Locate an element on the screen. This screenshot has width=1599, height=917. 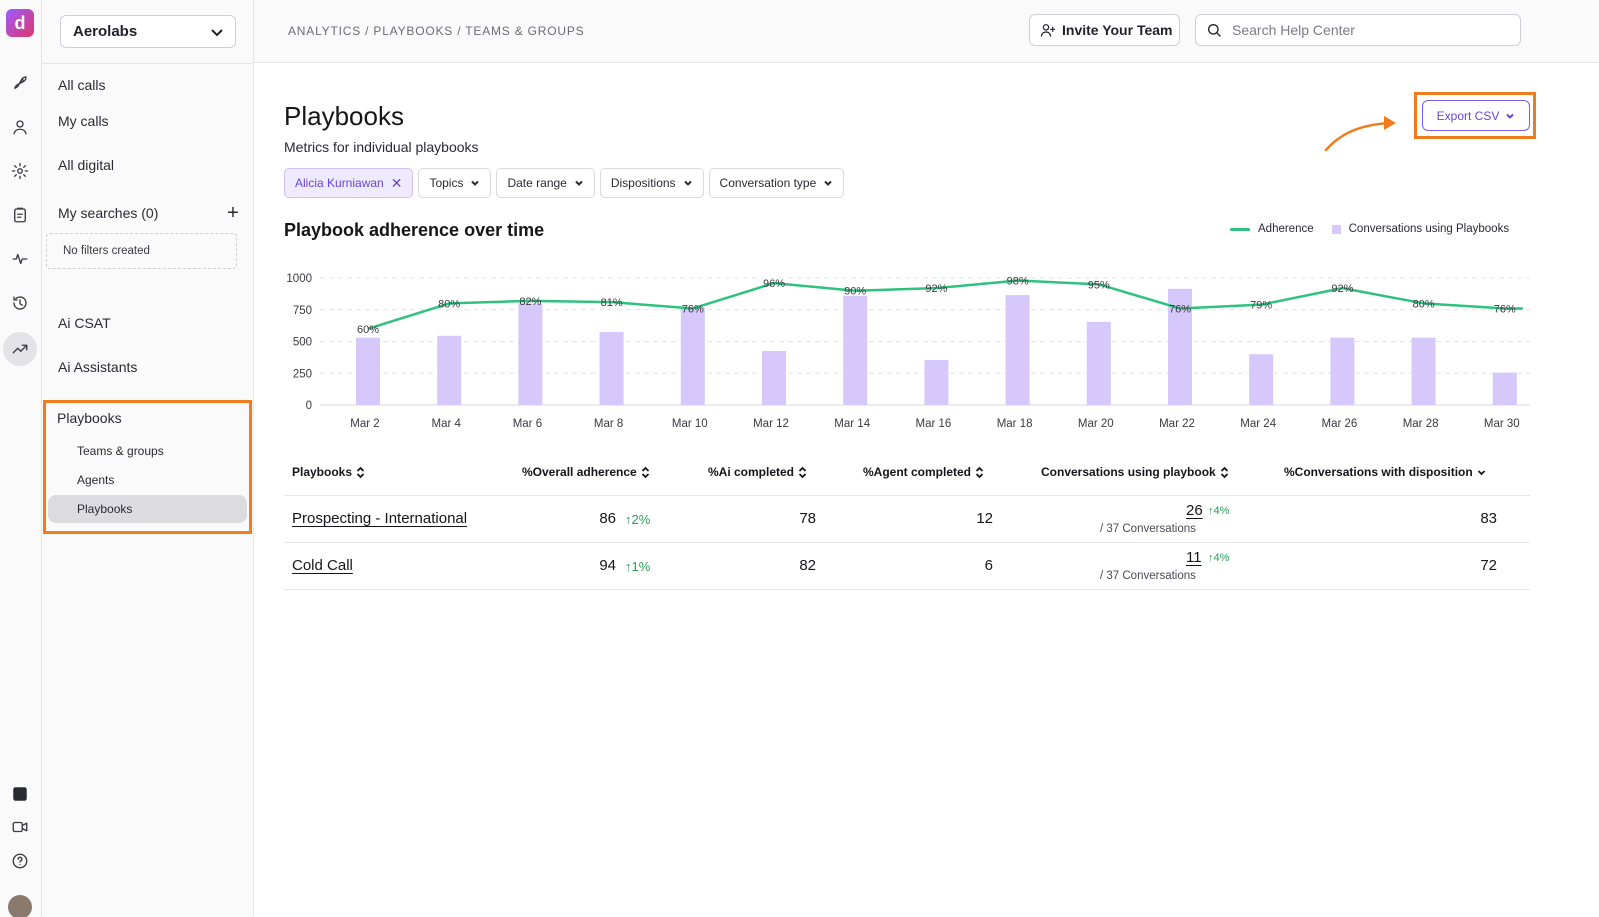
column-header-ai-completed-label: %Ai completed is located at coordinates (751, 472).